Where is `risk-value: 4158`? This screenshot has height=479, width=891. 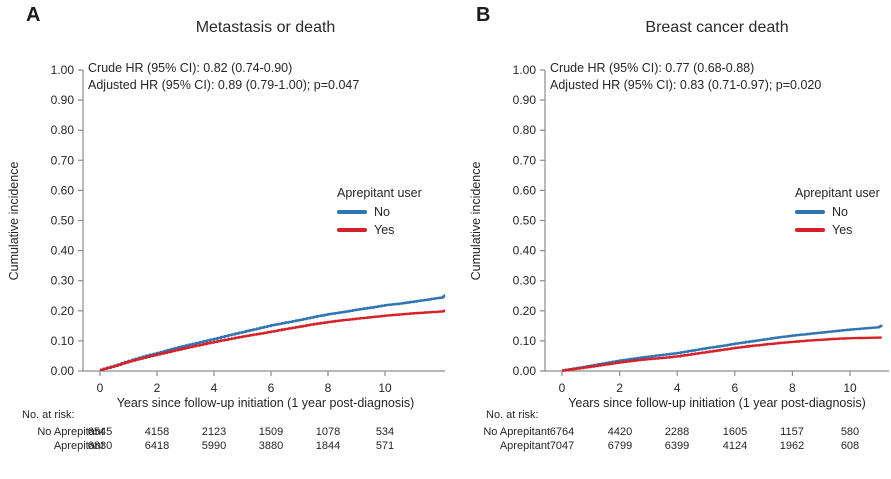
risk-value: 4158 is located at coordinates (157, 432).